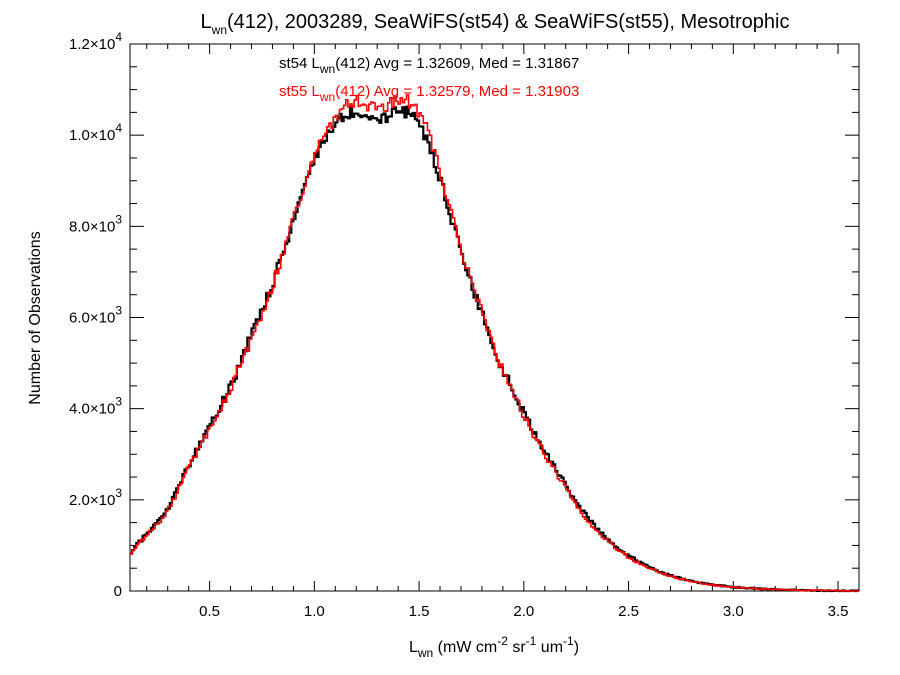  I want to click on y-tick-label: 0, so click(118, 591).